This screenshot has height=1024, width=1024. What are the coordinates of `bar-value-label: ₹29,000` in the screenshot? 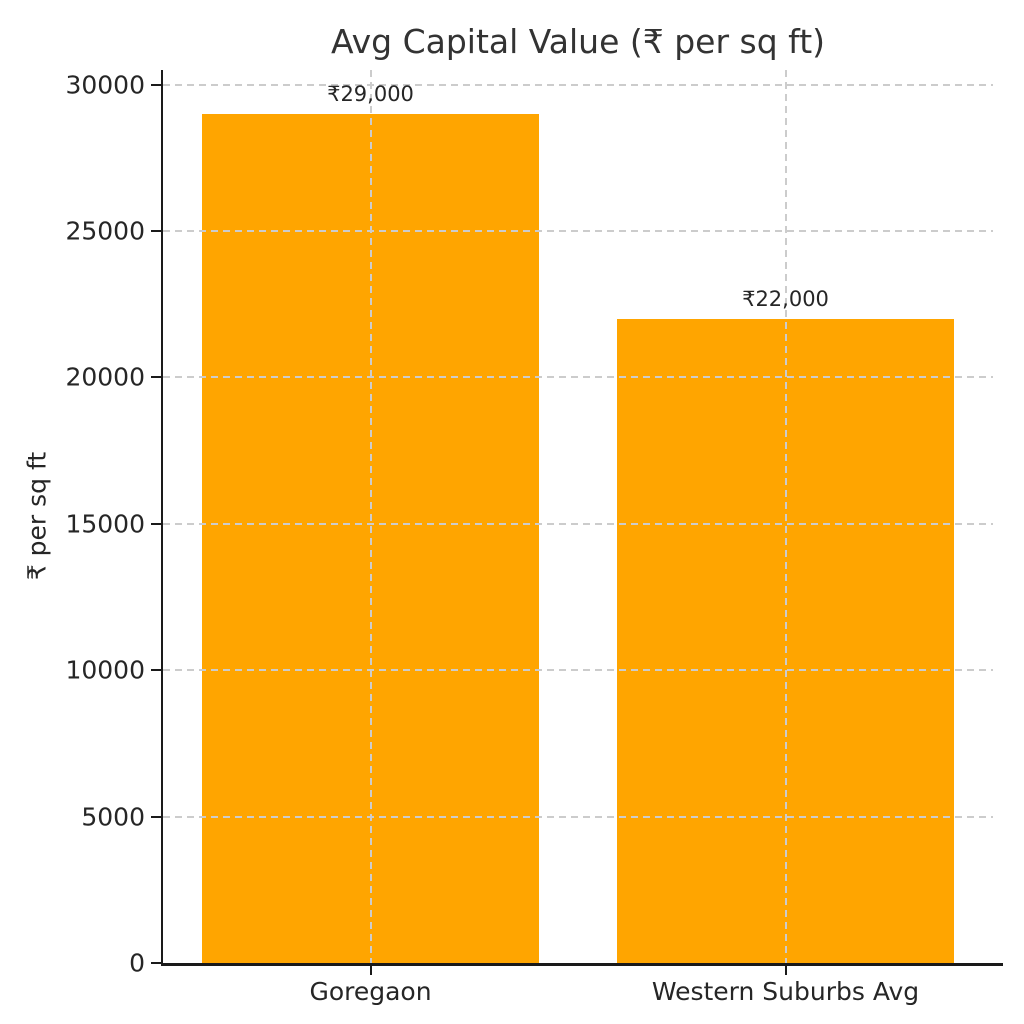 It's located at (370, 93).